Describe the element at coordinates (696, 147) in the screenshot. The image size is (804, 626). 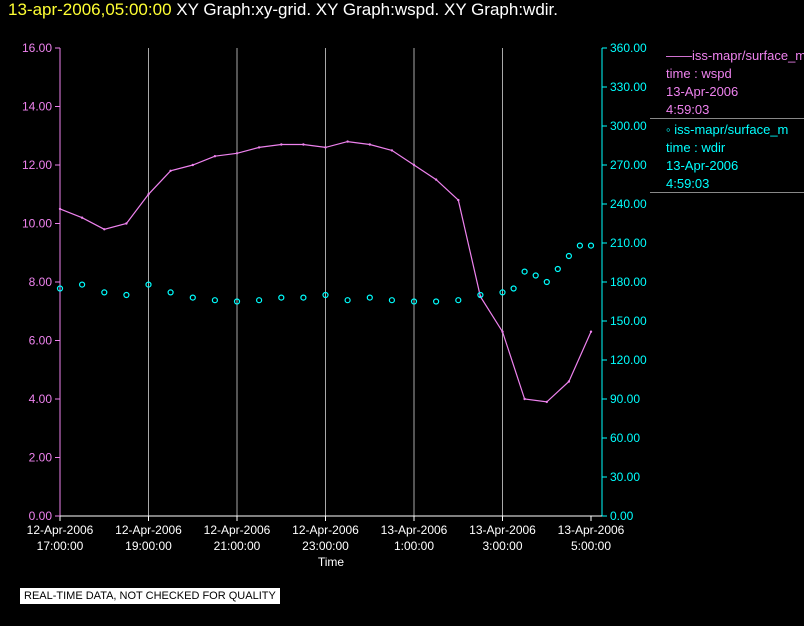
I see `legend-entry-text: time : wdir` at that location.